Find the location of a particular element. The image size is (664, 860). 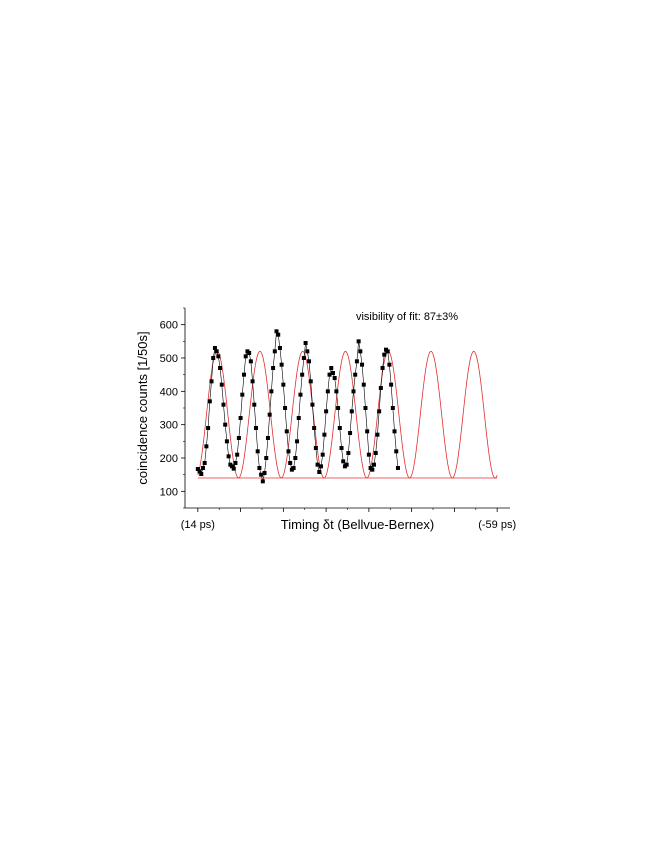

y-tick-label: 100 is located at coordinates (169, 492).